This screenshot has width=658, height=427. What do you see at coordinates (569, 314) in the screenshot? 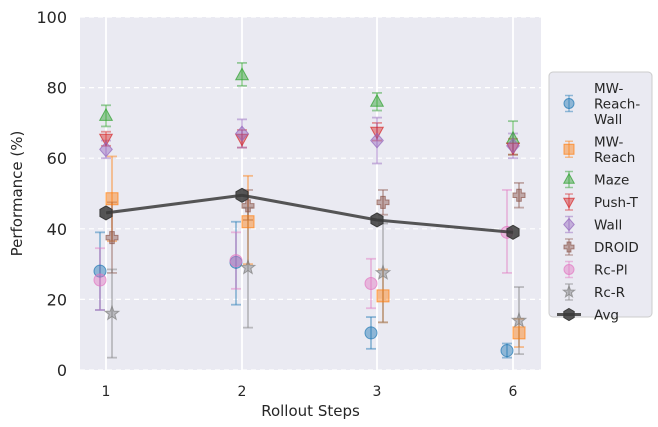
I see `legend-avg-marker` at bounding box center [569, 314].